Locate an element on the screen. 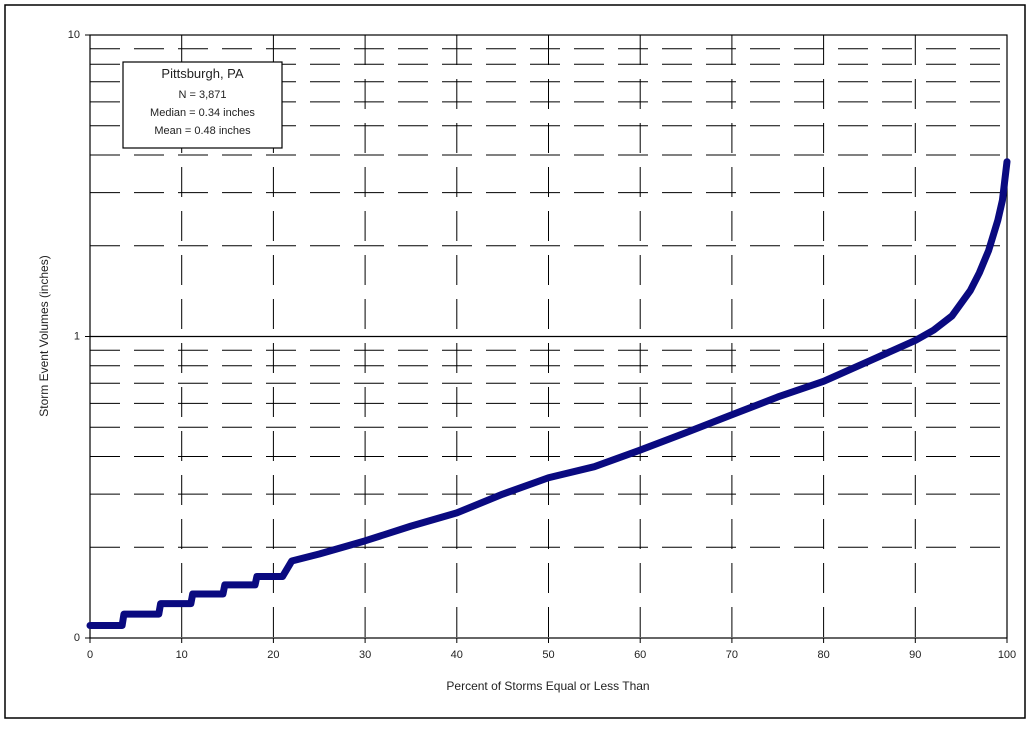 This screenshot has height=730, width=1031. x-tick-label: 0 is located at coordinates (90, 655).